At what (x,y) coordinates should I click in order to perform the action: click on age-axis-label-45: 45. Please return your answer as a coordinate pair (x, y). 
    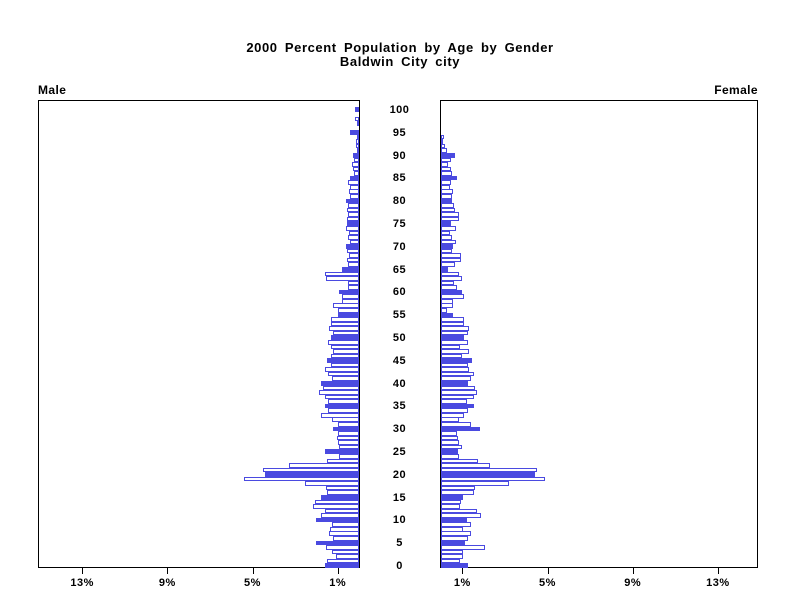
    Looking at the image, I should click on (399, 360).